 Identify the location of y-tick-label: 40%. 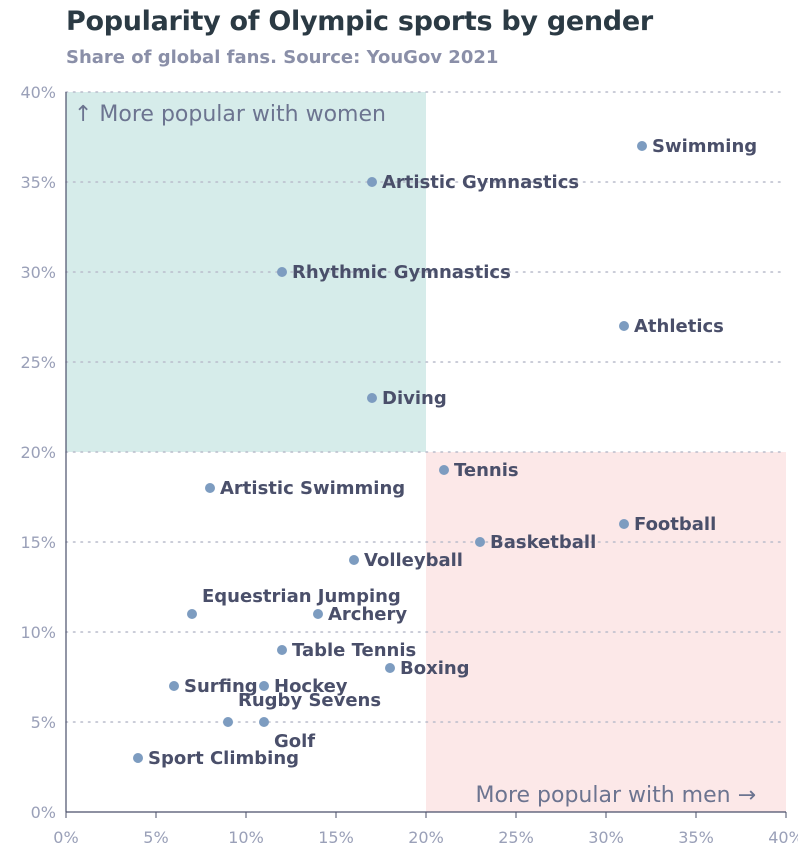
(38, 92).